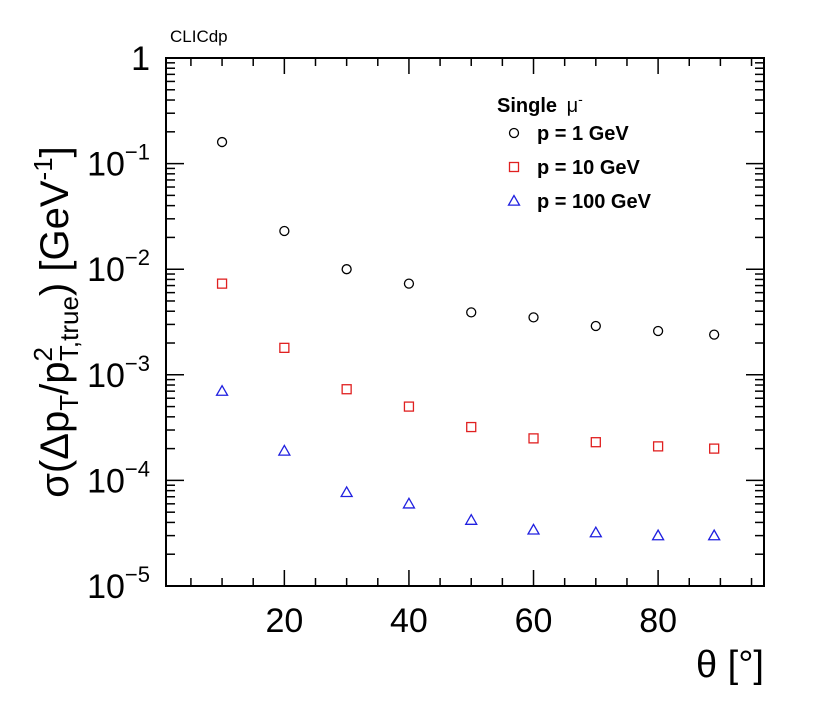 Image resolution: width=830 pixels, height=718 pixels. What do you see at coordinates (583, 134) in the screenshot?
I see `legend-label: p = 1 GeV` at bounding box center [583, 134].